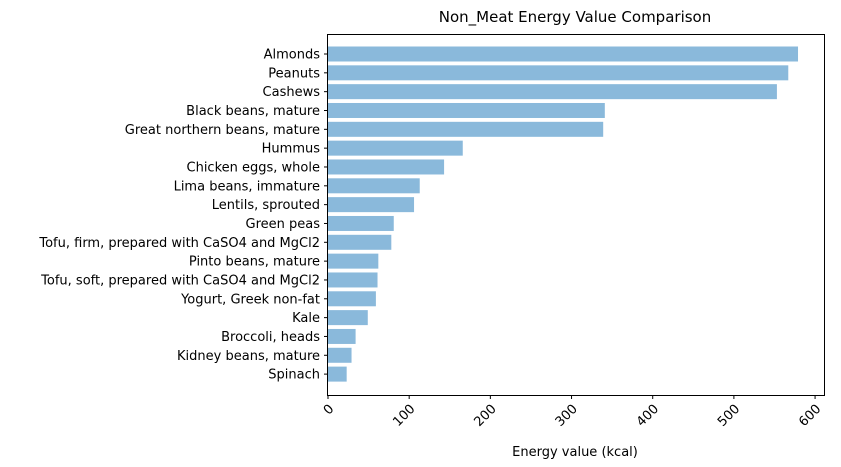 The image size is (841, 467). I want to click on y-tick-label: Chicken eggs, whole, so click(254, 167).